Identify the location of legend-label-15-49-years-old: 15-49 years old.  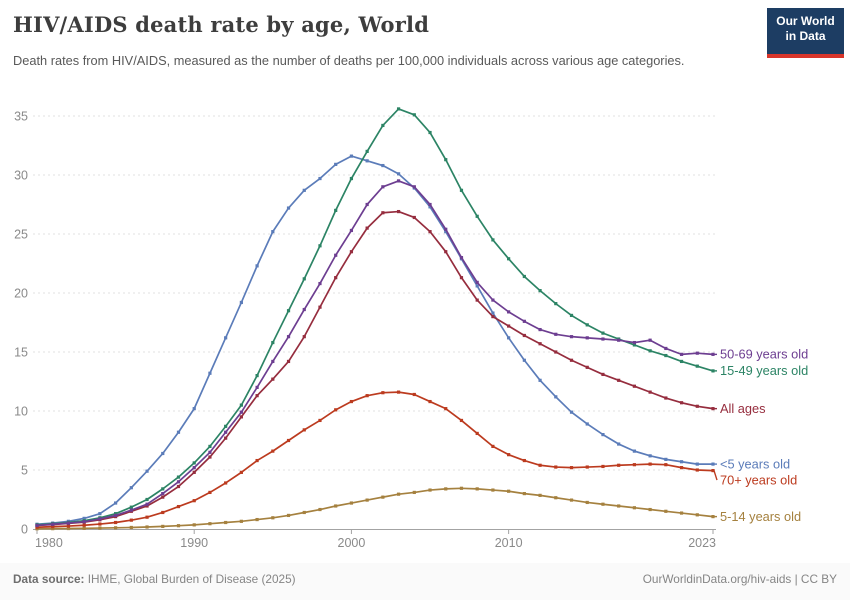
(764, 370).